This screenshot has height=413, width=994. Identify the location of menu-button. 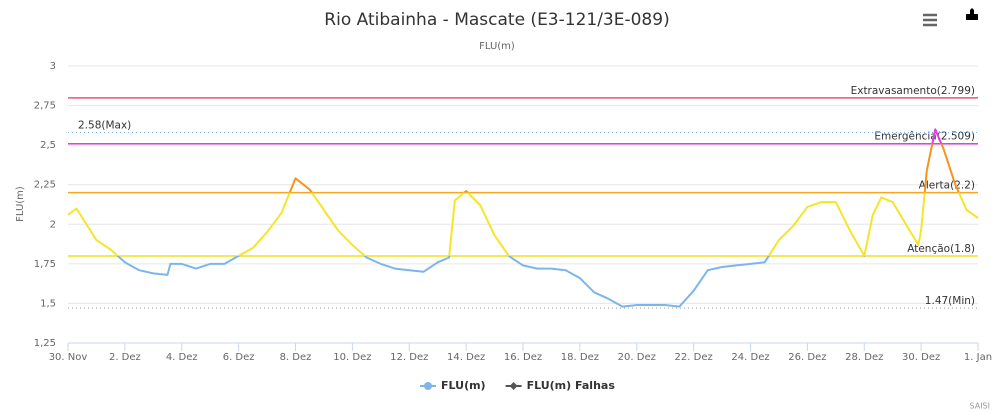
(930, 20).